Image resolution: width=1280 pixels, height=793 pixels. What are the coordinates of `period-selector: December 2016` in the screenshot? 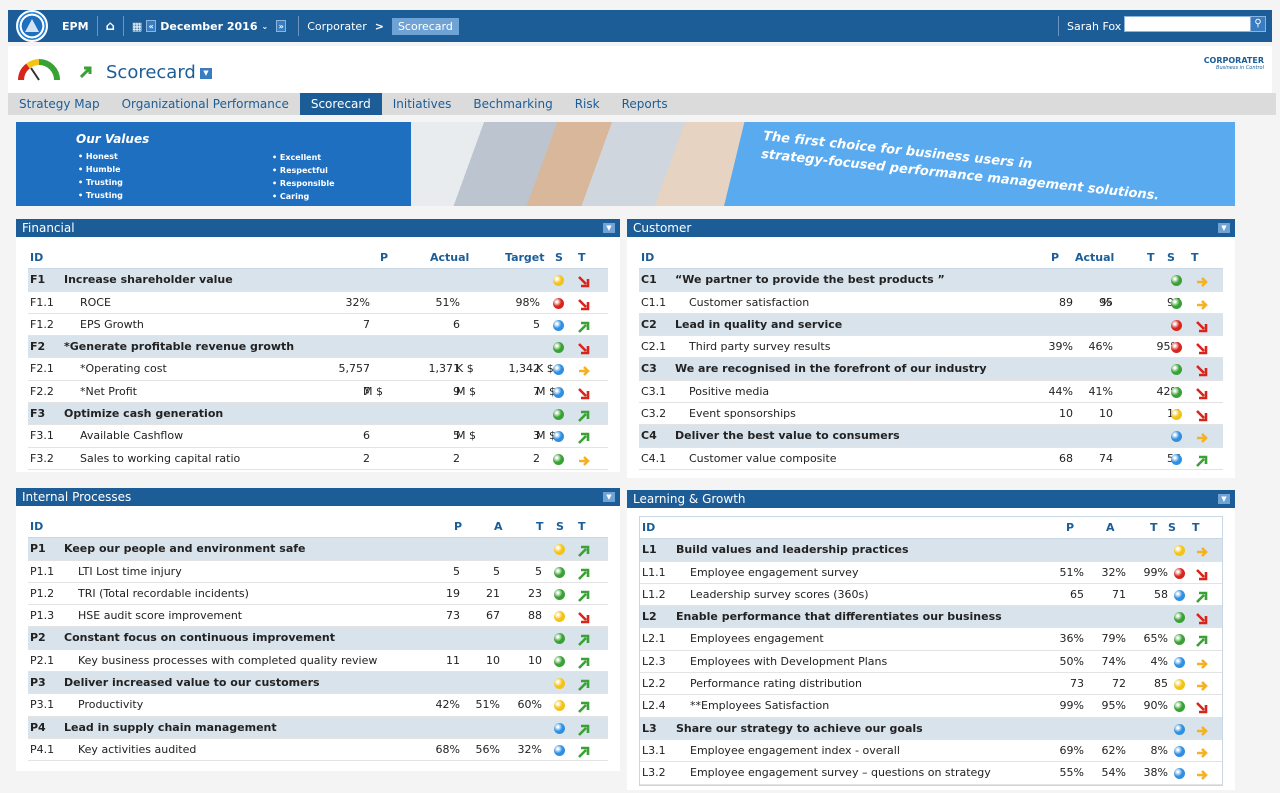 It's located at (209, 26).